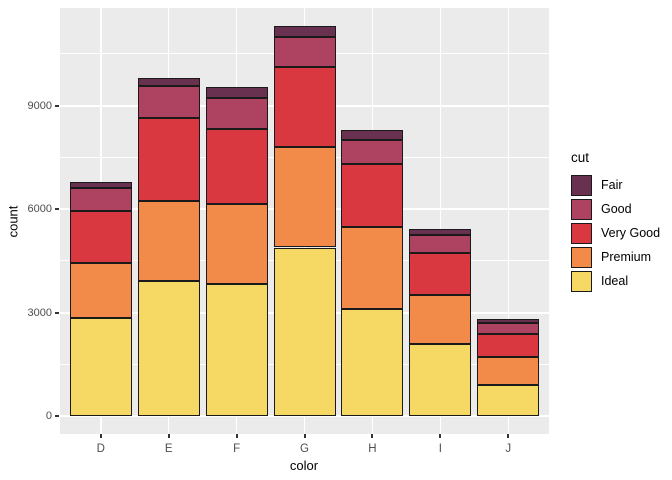  Describe the element at coordinates (304, 107) in the screenshot. I see `bar-segment-G-very-good` at that location.